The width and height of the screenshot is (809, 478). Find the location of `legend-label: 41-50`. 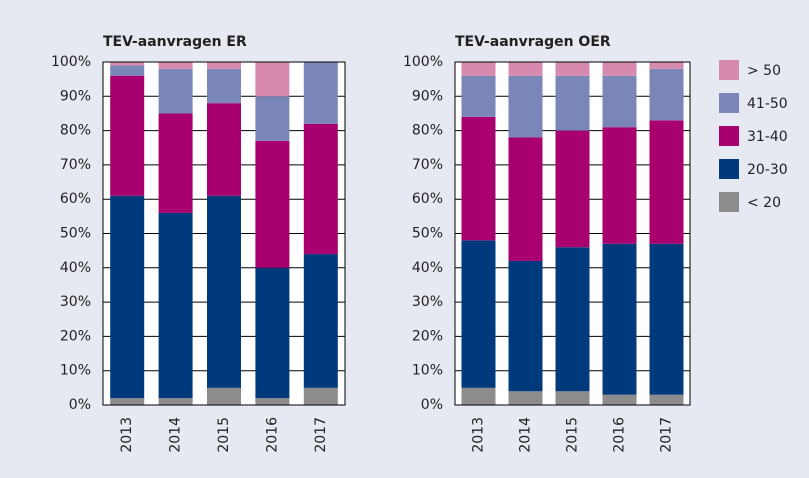

legend-label: 41-50 is located at coordinates (767, 104).